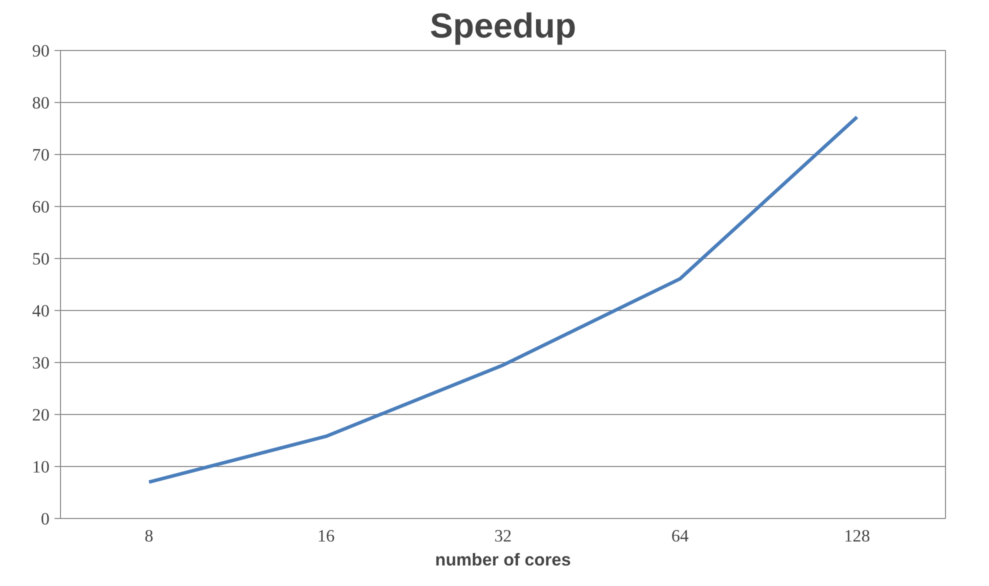 The image size is (989, 586). What do you see at coordinates (41, 415) in the screenshot?
I see `y-tick-label: 20` at bounding box center [41, 415].